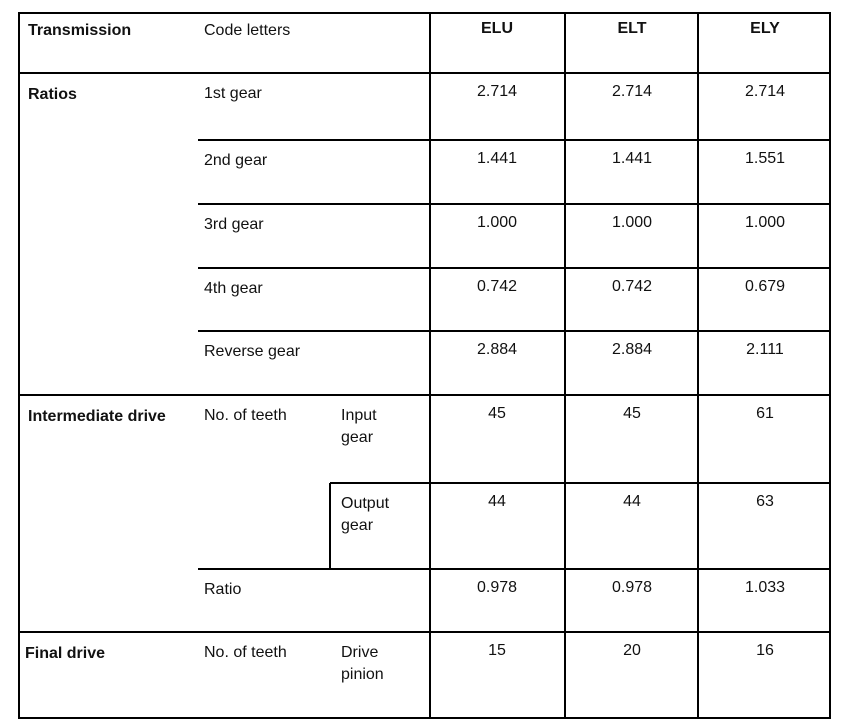  What do you see at coordinates (52, 94) in the screenshot?
I see `section-label: Ratios` at bounding box center [52, 94].